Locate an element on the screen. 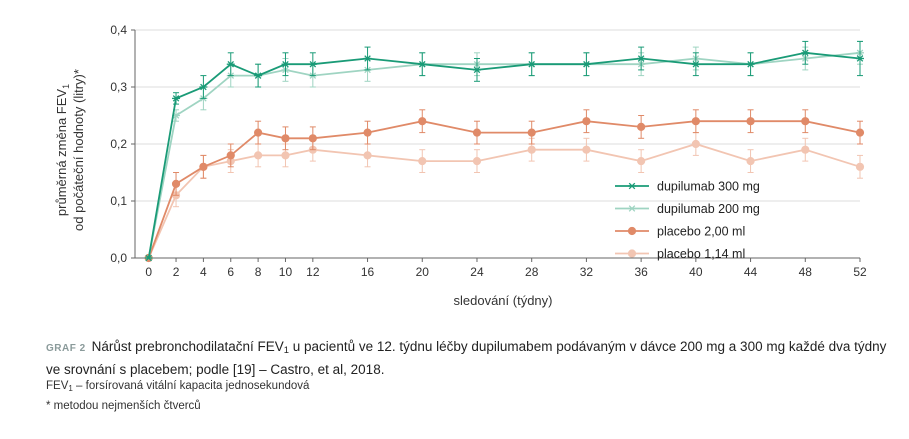 The height and width of the screenshot is (439, 909). x-tick-label: 4 is located at coordinates (203, 272).